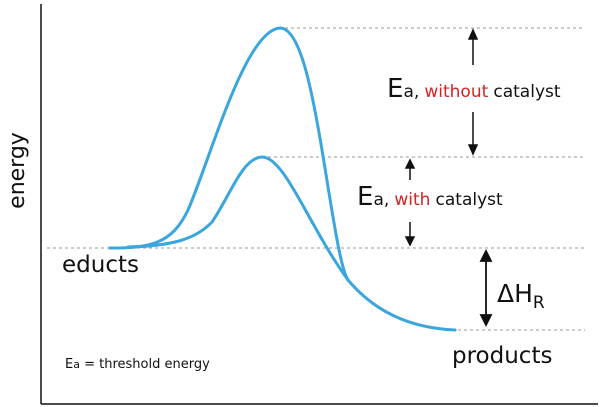 The height and width of the screenshot is (407, 600). I want to click on delta-h-label: ΔHR, so click(521, 296).